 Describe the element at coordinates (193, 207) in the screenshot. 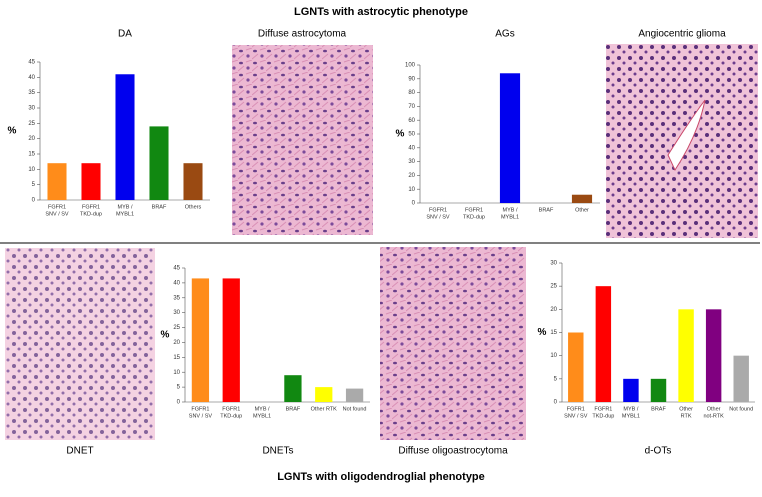

I see `x-tick-label: Others` at that location.